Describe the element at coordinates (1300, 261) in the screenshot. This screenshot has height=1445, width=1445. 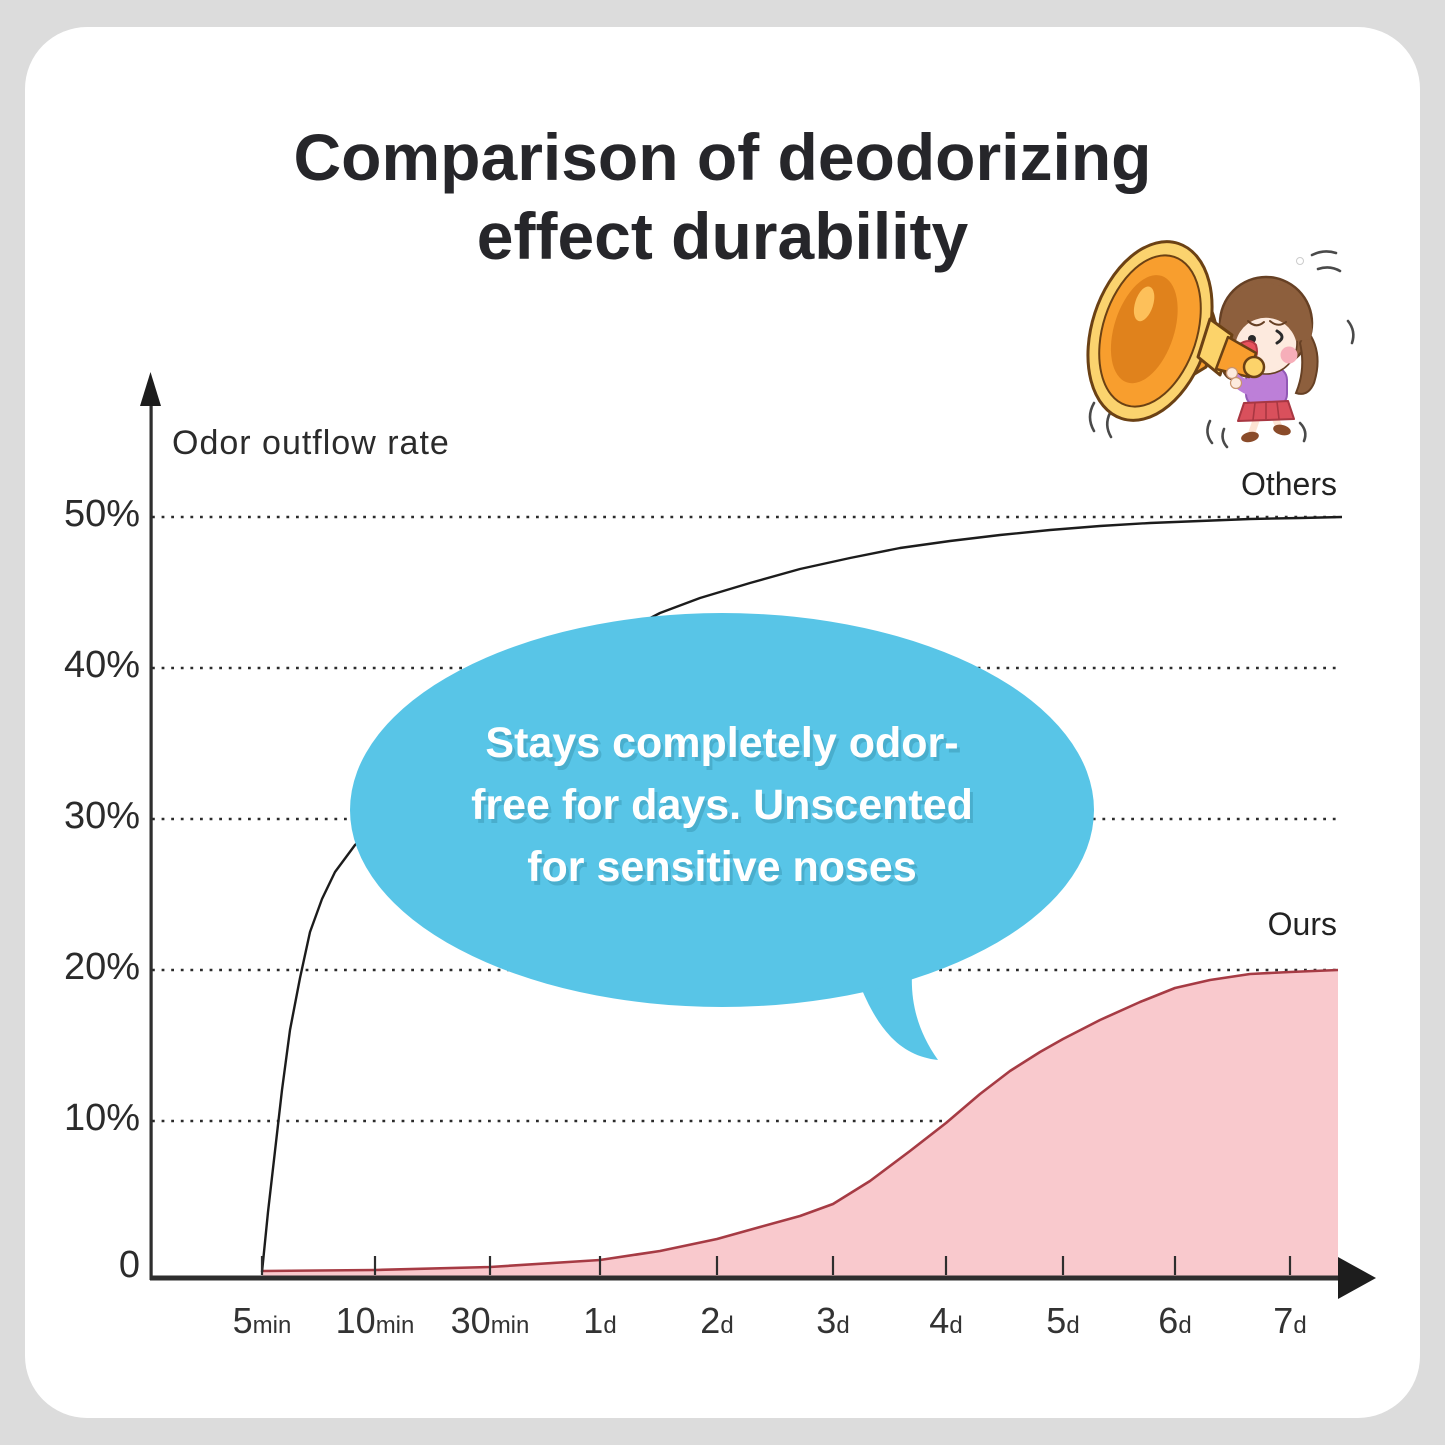
I see `hair-sparkle` at that location.